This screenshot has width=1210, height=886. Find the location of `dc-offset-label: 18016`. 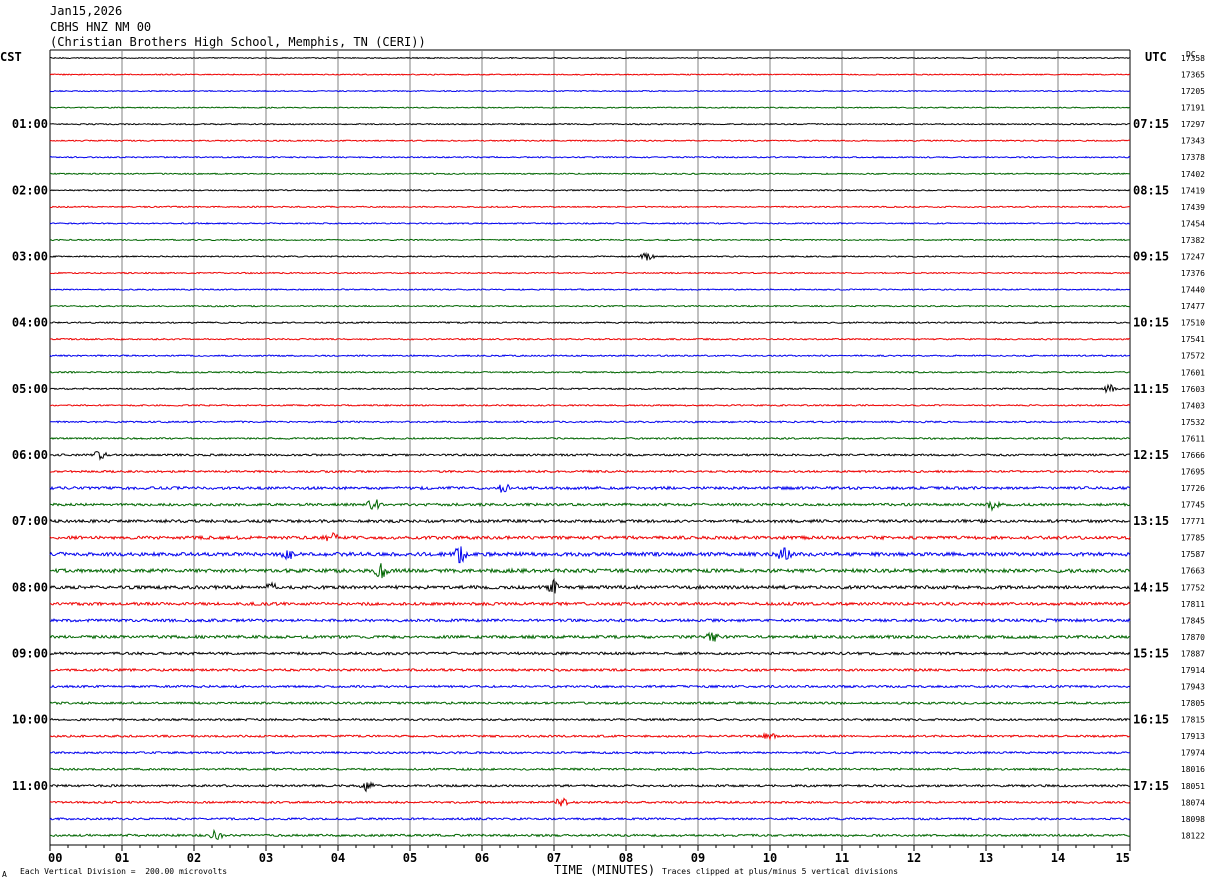

dc-offset-label: 18016 is located at coordinates (1193, 769).